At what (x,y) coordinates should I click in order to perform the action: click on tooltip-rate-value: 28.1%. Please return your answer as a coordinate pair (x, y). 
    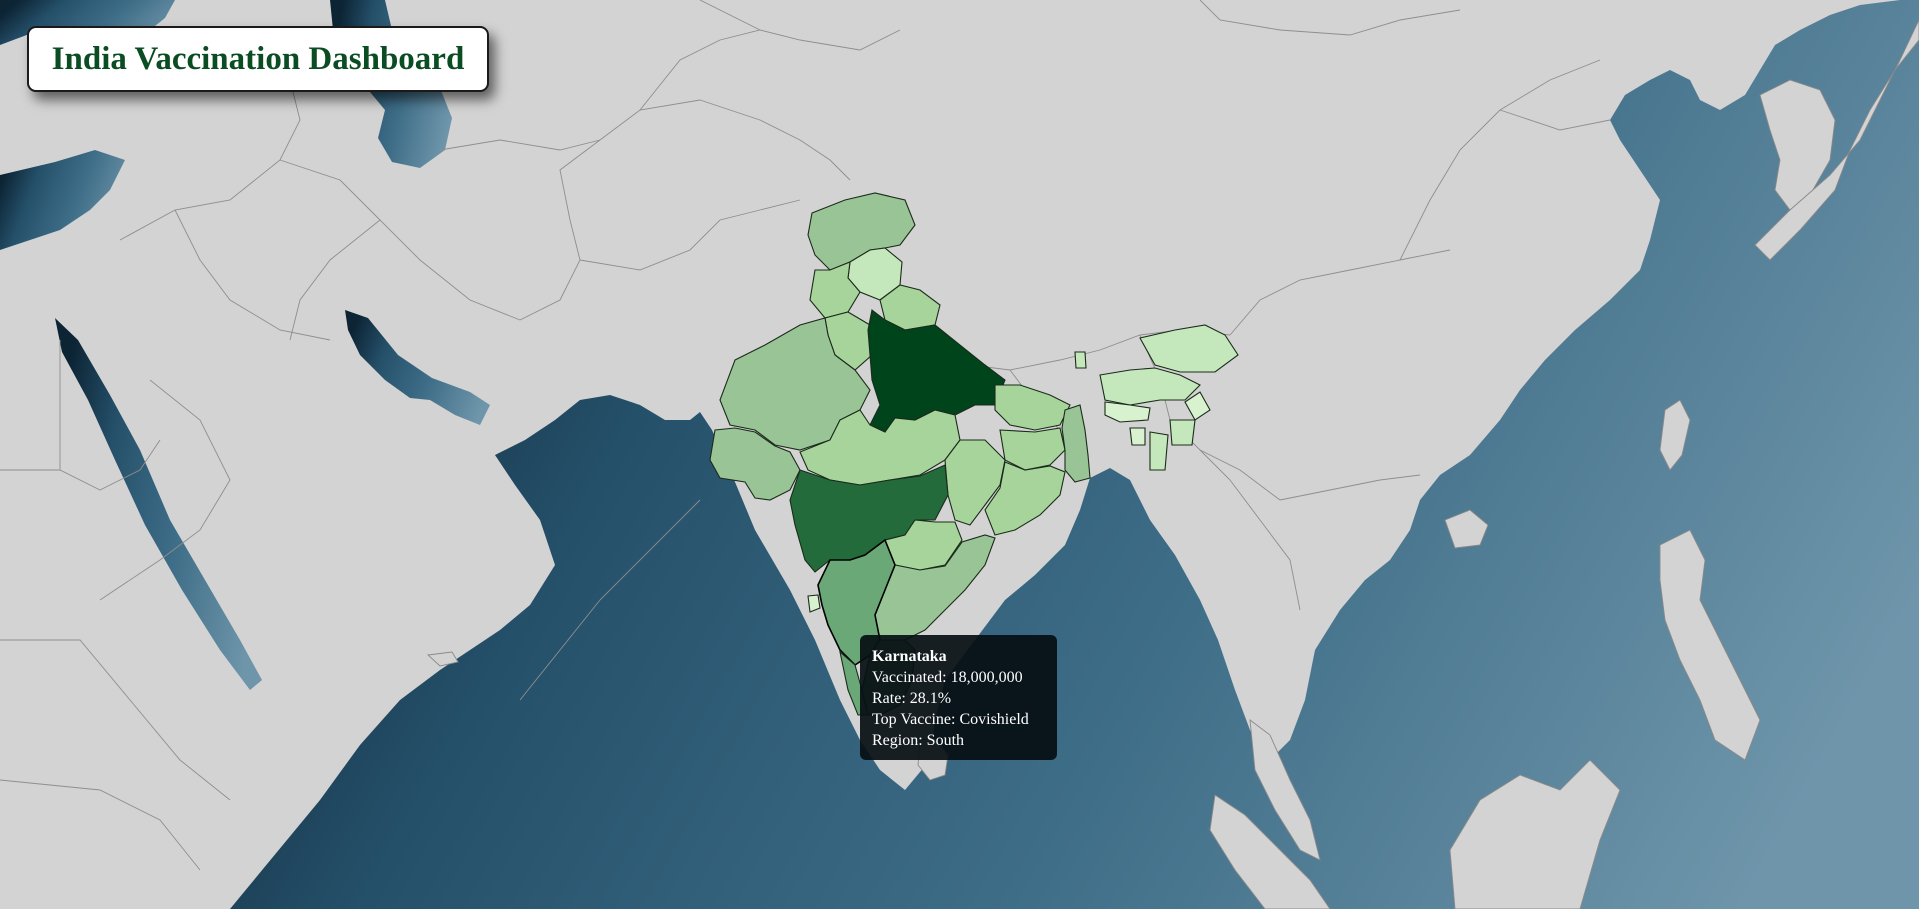
    Looking at the image, I should click on (930, 698).